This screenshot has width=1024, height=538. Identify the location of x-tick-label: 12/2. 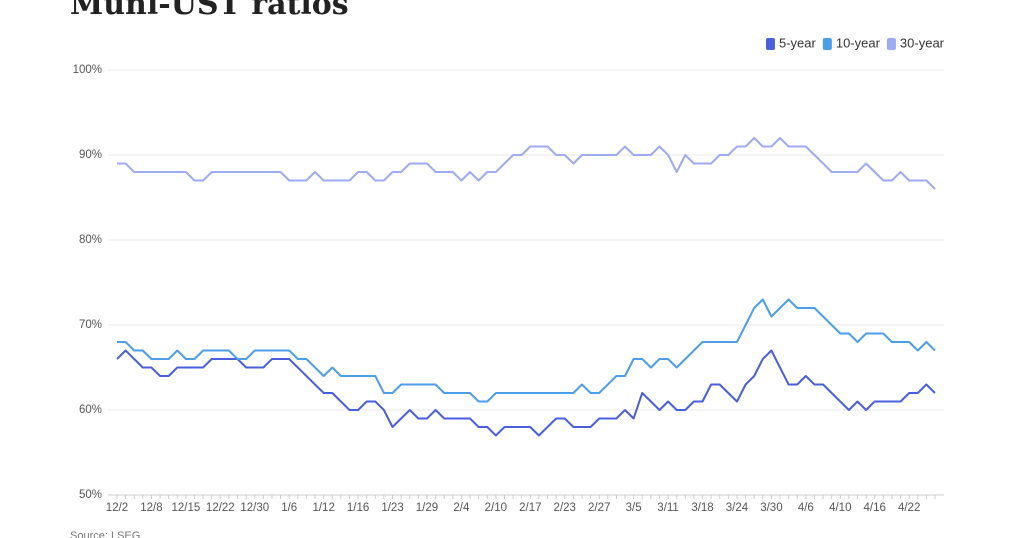
(117, 508).